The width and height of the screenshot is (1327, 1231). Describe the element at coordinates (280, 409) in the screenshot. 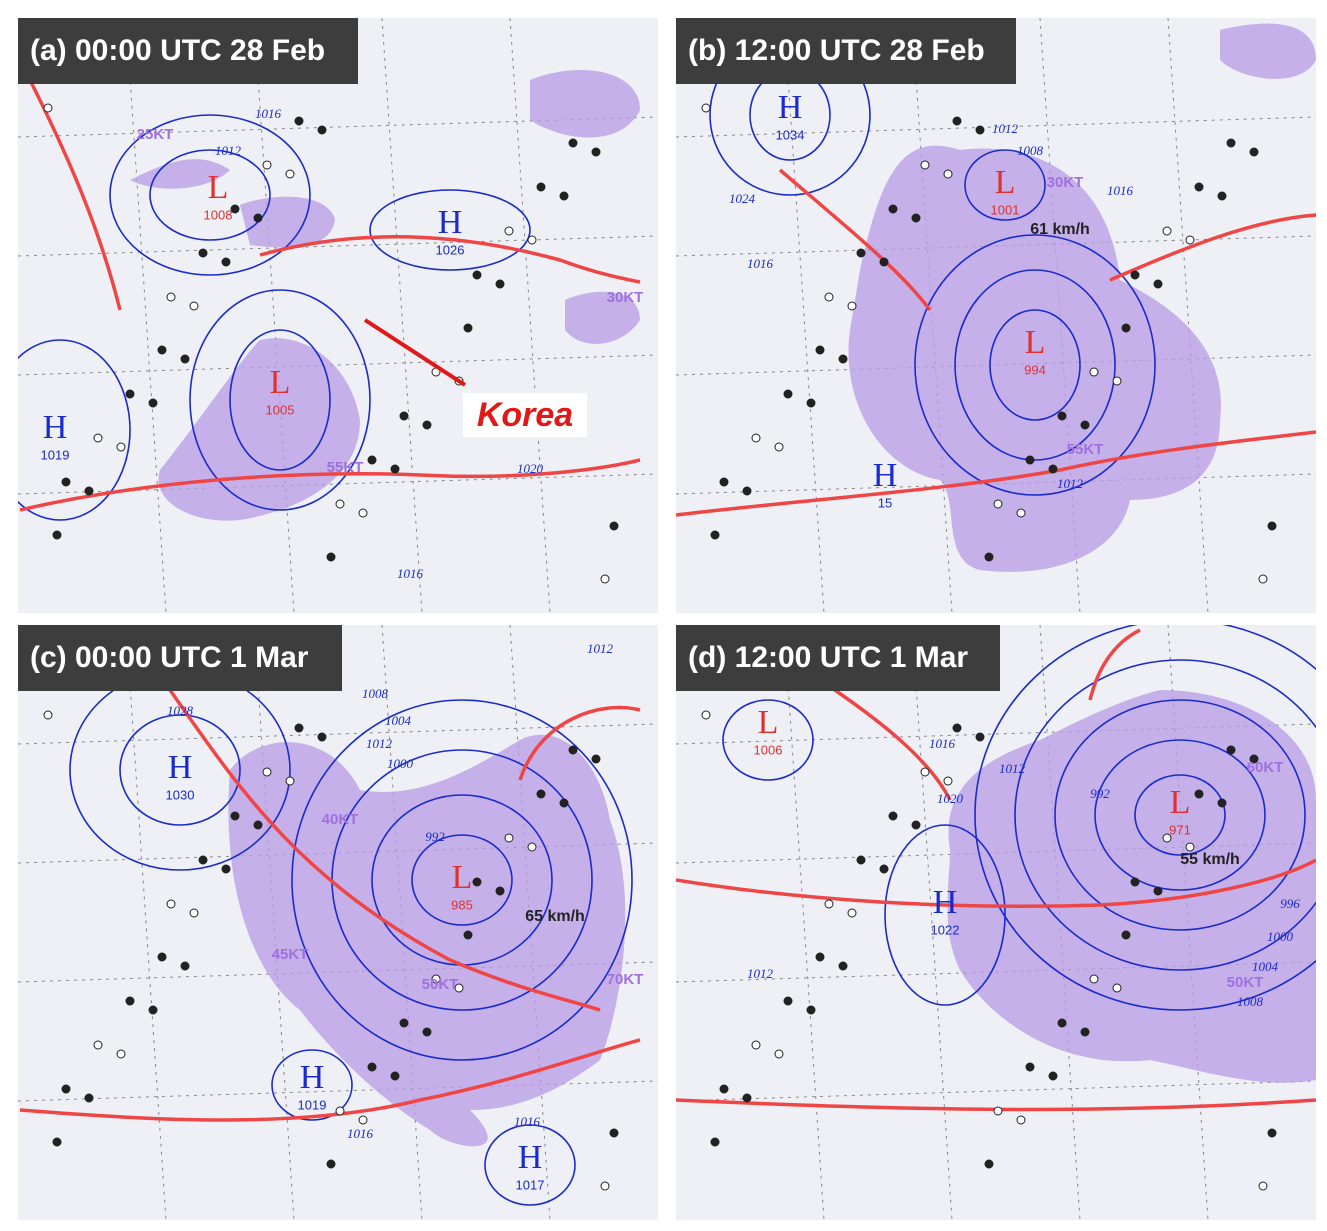

I see `center-pressure: 1005` at that location.